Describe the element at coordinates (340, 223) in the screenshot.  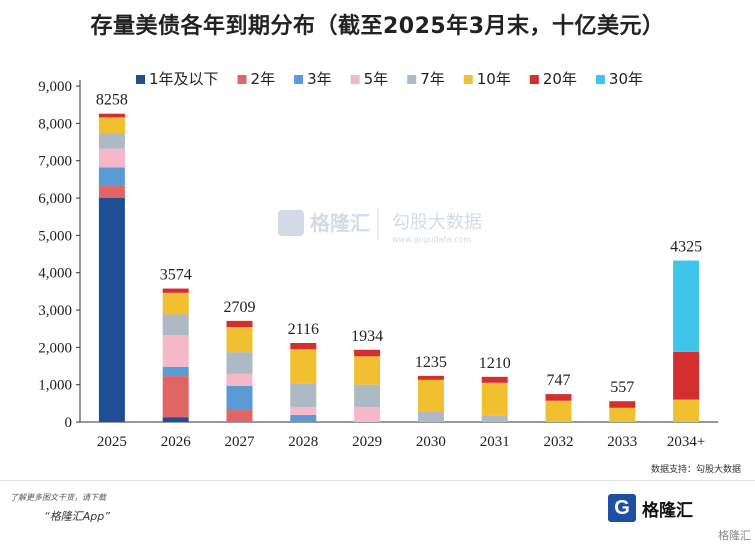
I see `watermark-brand: 格隆汇` at that location.